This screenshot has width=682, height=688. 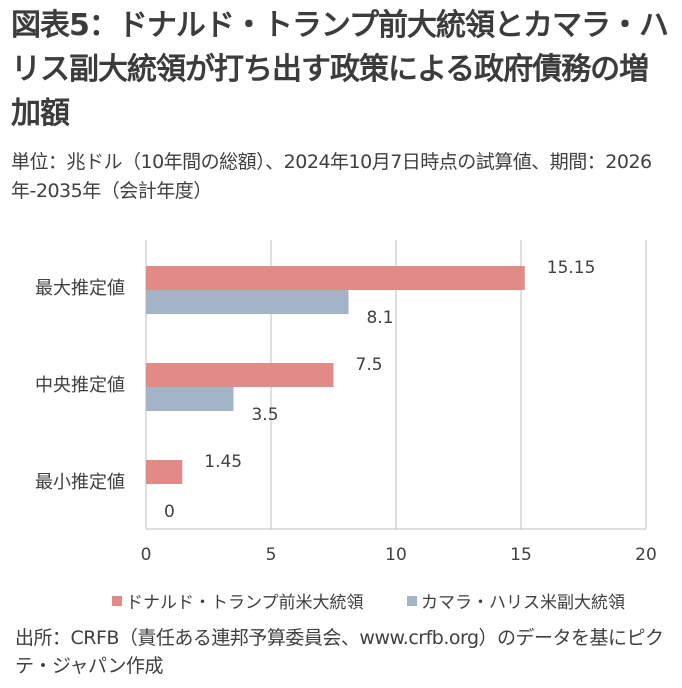 I want to click on legend-label-trump: ドナルド・トランプ前米大統領, so click(x=245, y=603).